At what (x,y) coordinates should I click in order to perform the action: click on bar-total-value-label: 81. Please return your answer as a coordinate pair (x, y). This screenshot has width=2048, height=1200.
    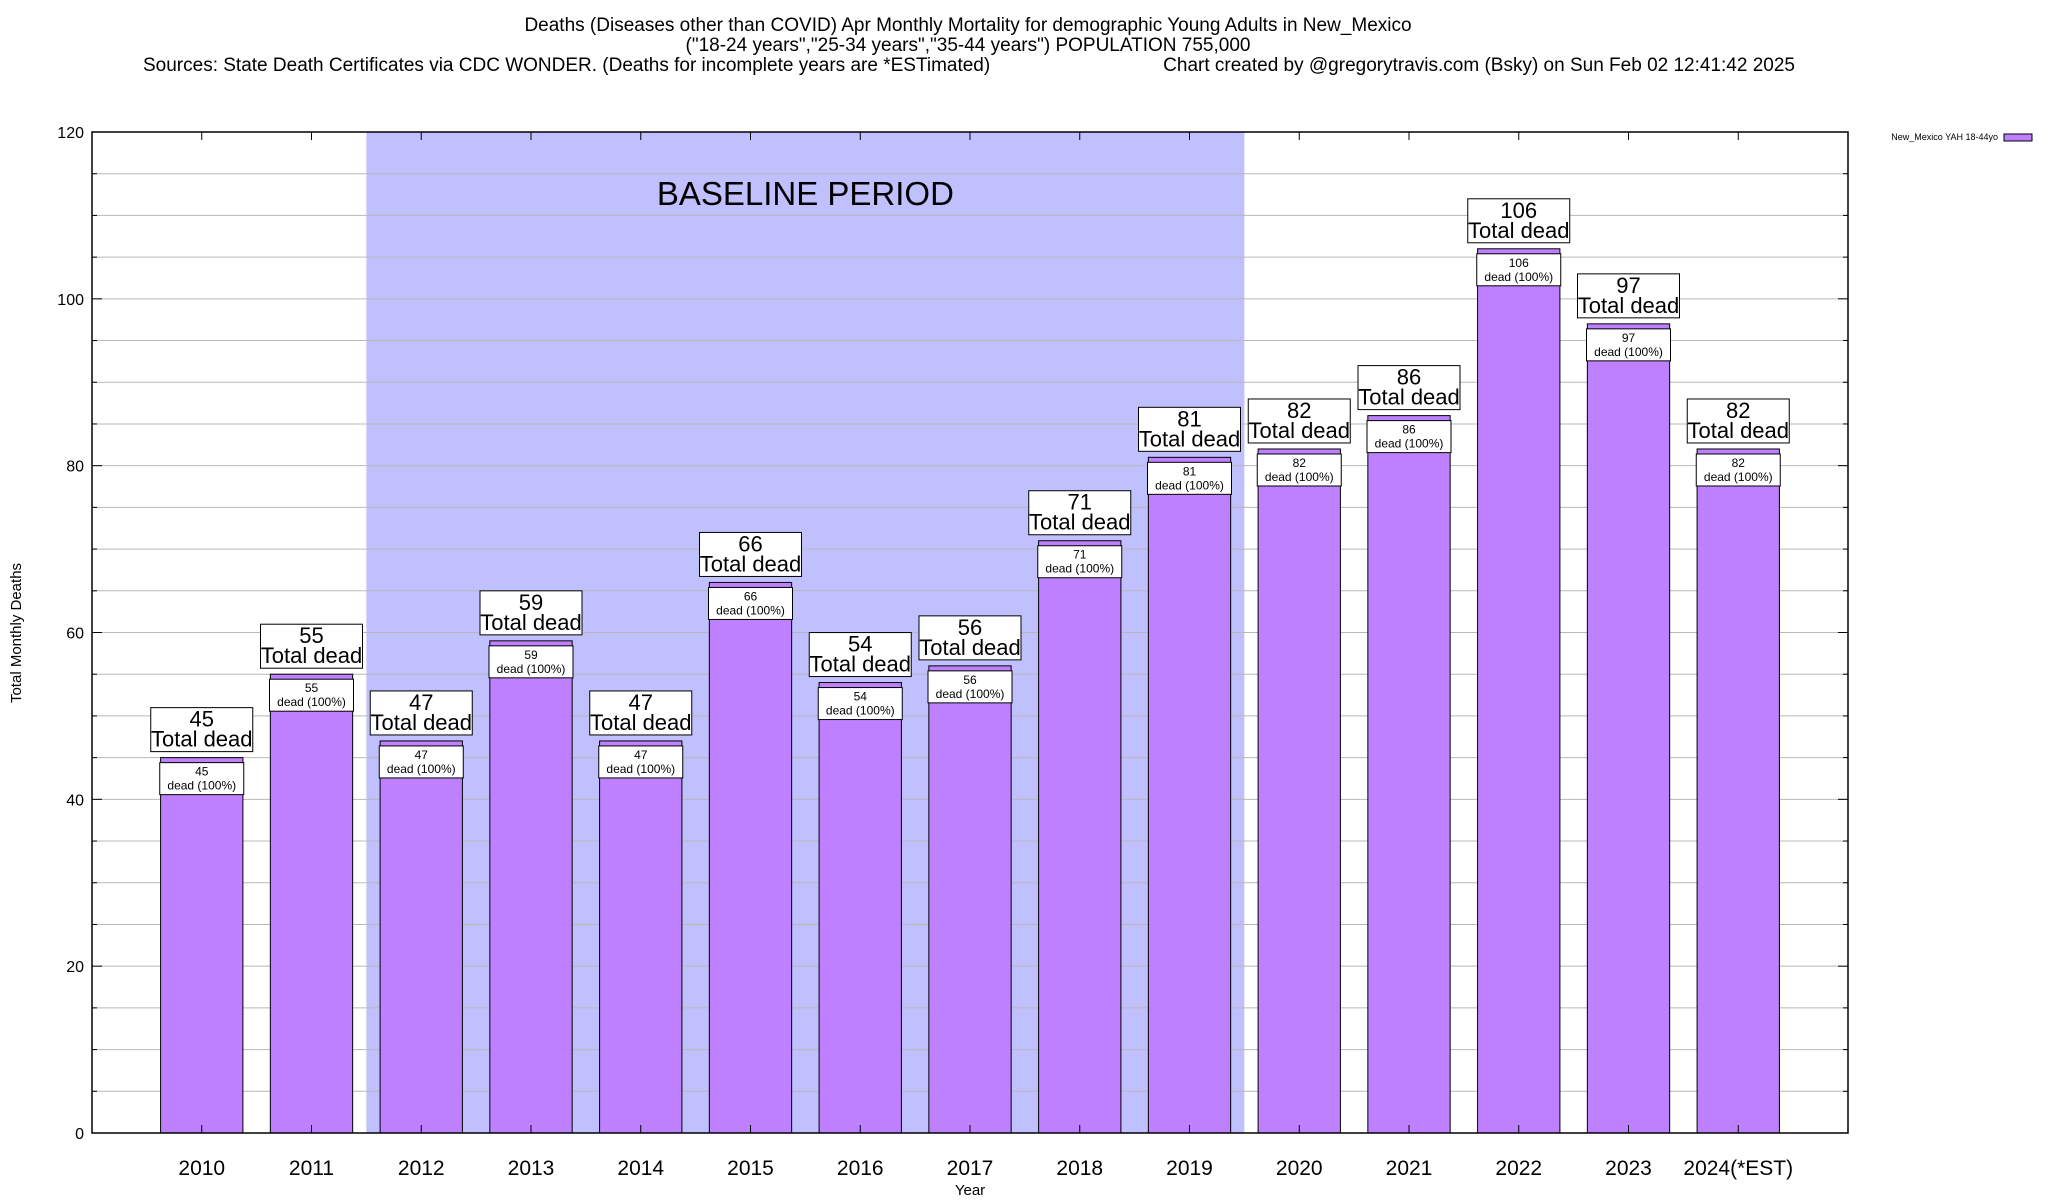
    Looking at the image, I should click on (1189, 418).